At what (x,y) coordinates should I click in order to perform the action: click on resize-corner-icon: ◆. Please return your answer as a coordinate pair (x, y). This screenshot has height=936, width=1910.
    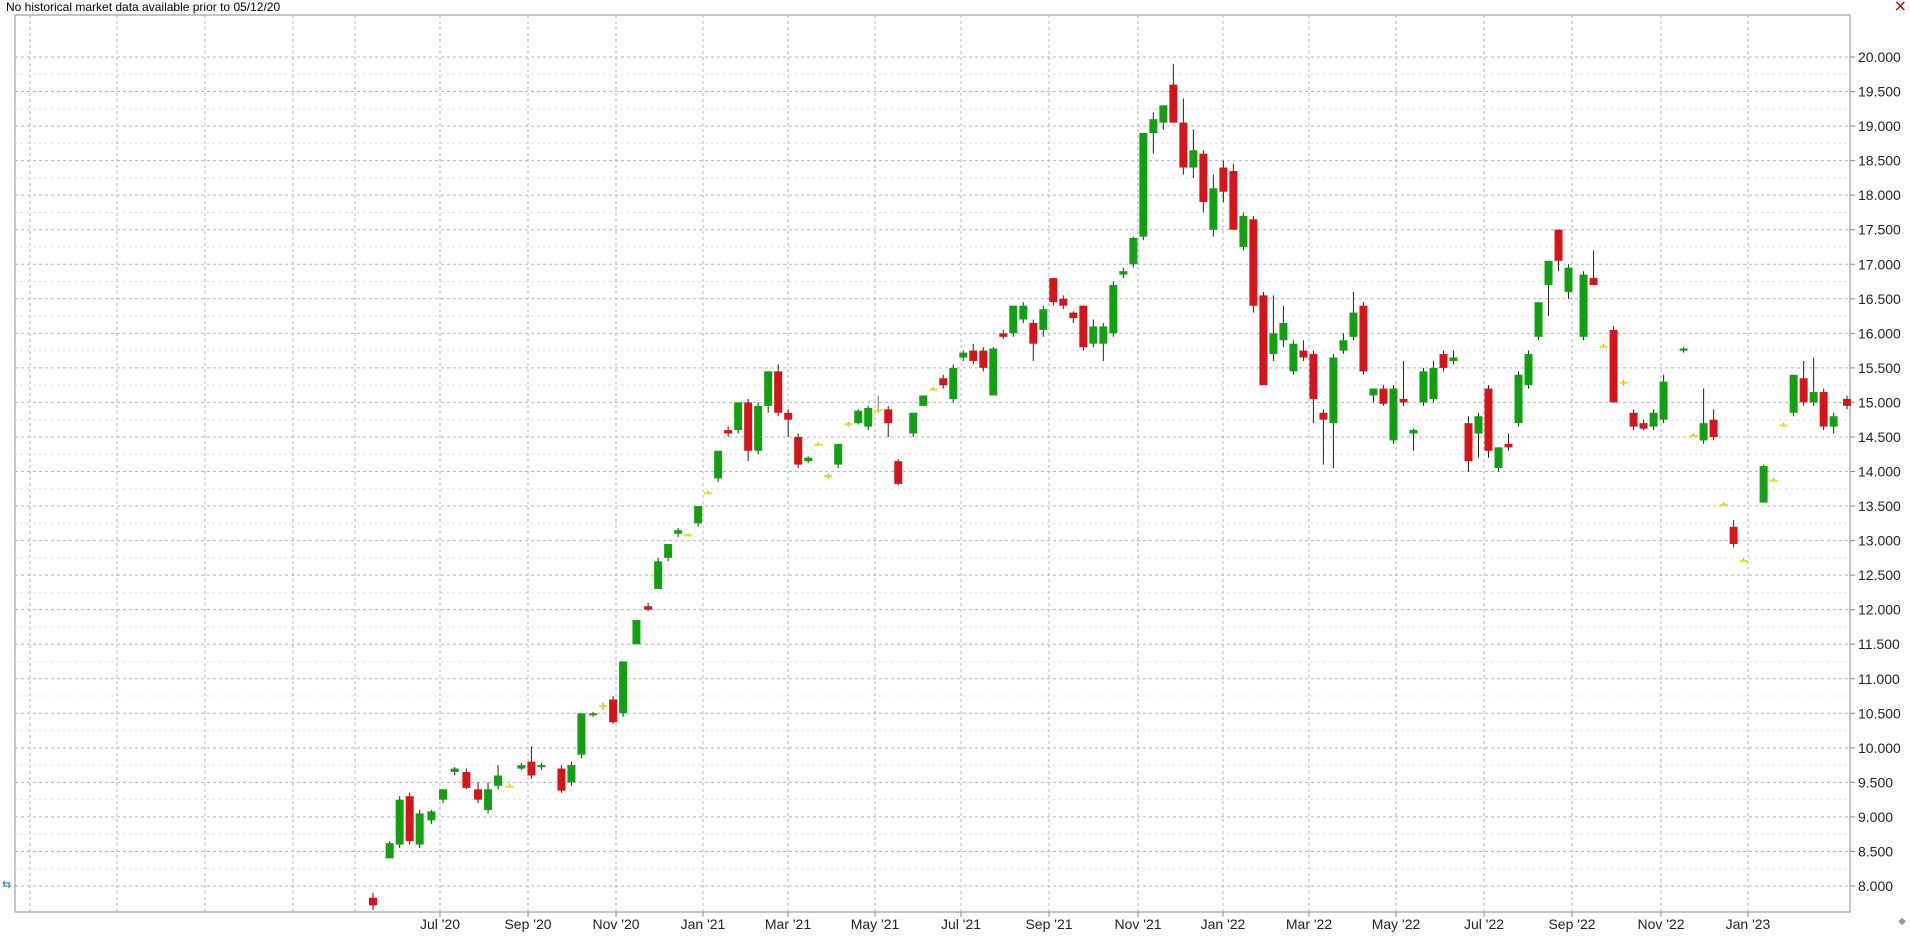
    Looking at the image, I should click on (1902, 921).